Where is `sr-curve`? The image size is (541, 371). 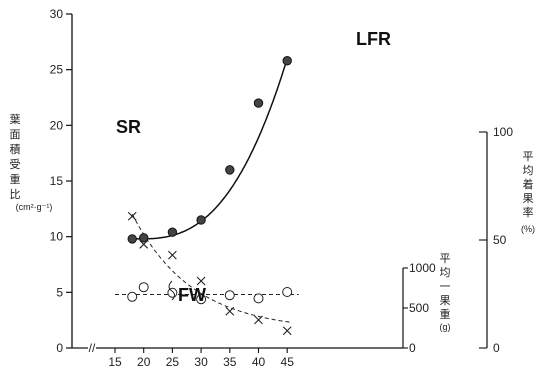 sr-curve is located at coordinates (211, 268).